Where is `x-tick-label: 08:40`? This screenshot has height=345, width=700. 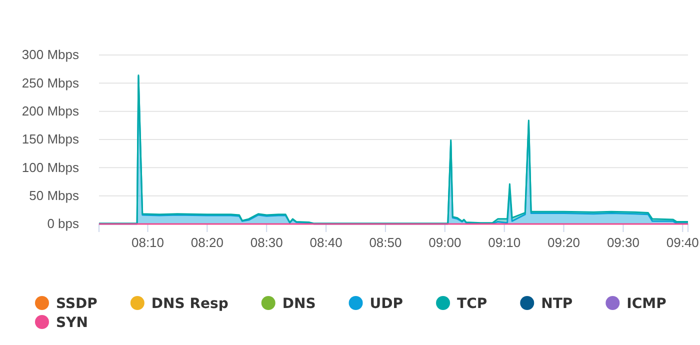 x-tick-label: 08:40 is located at coordinates (326, 242).